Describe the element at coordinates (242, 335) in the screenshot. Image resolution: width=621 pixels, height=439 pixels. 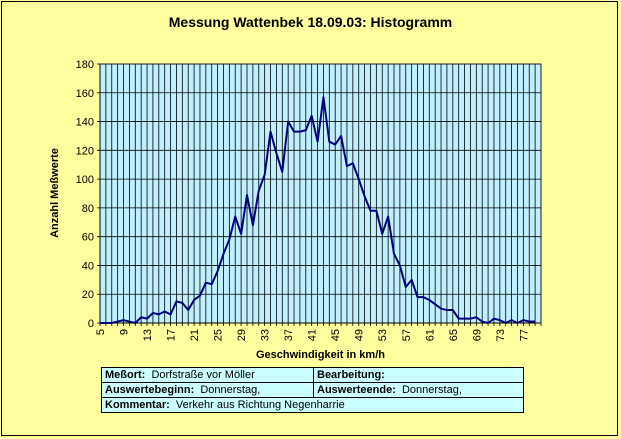
I see `x-tick-label: 29` at that location.